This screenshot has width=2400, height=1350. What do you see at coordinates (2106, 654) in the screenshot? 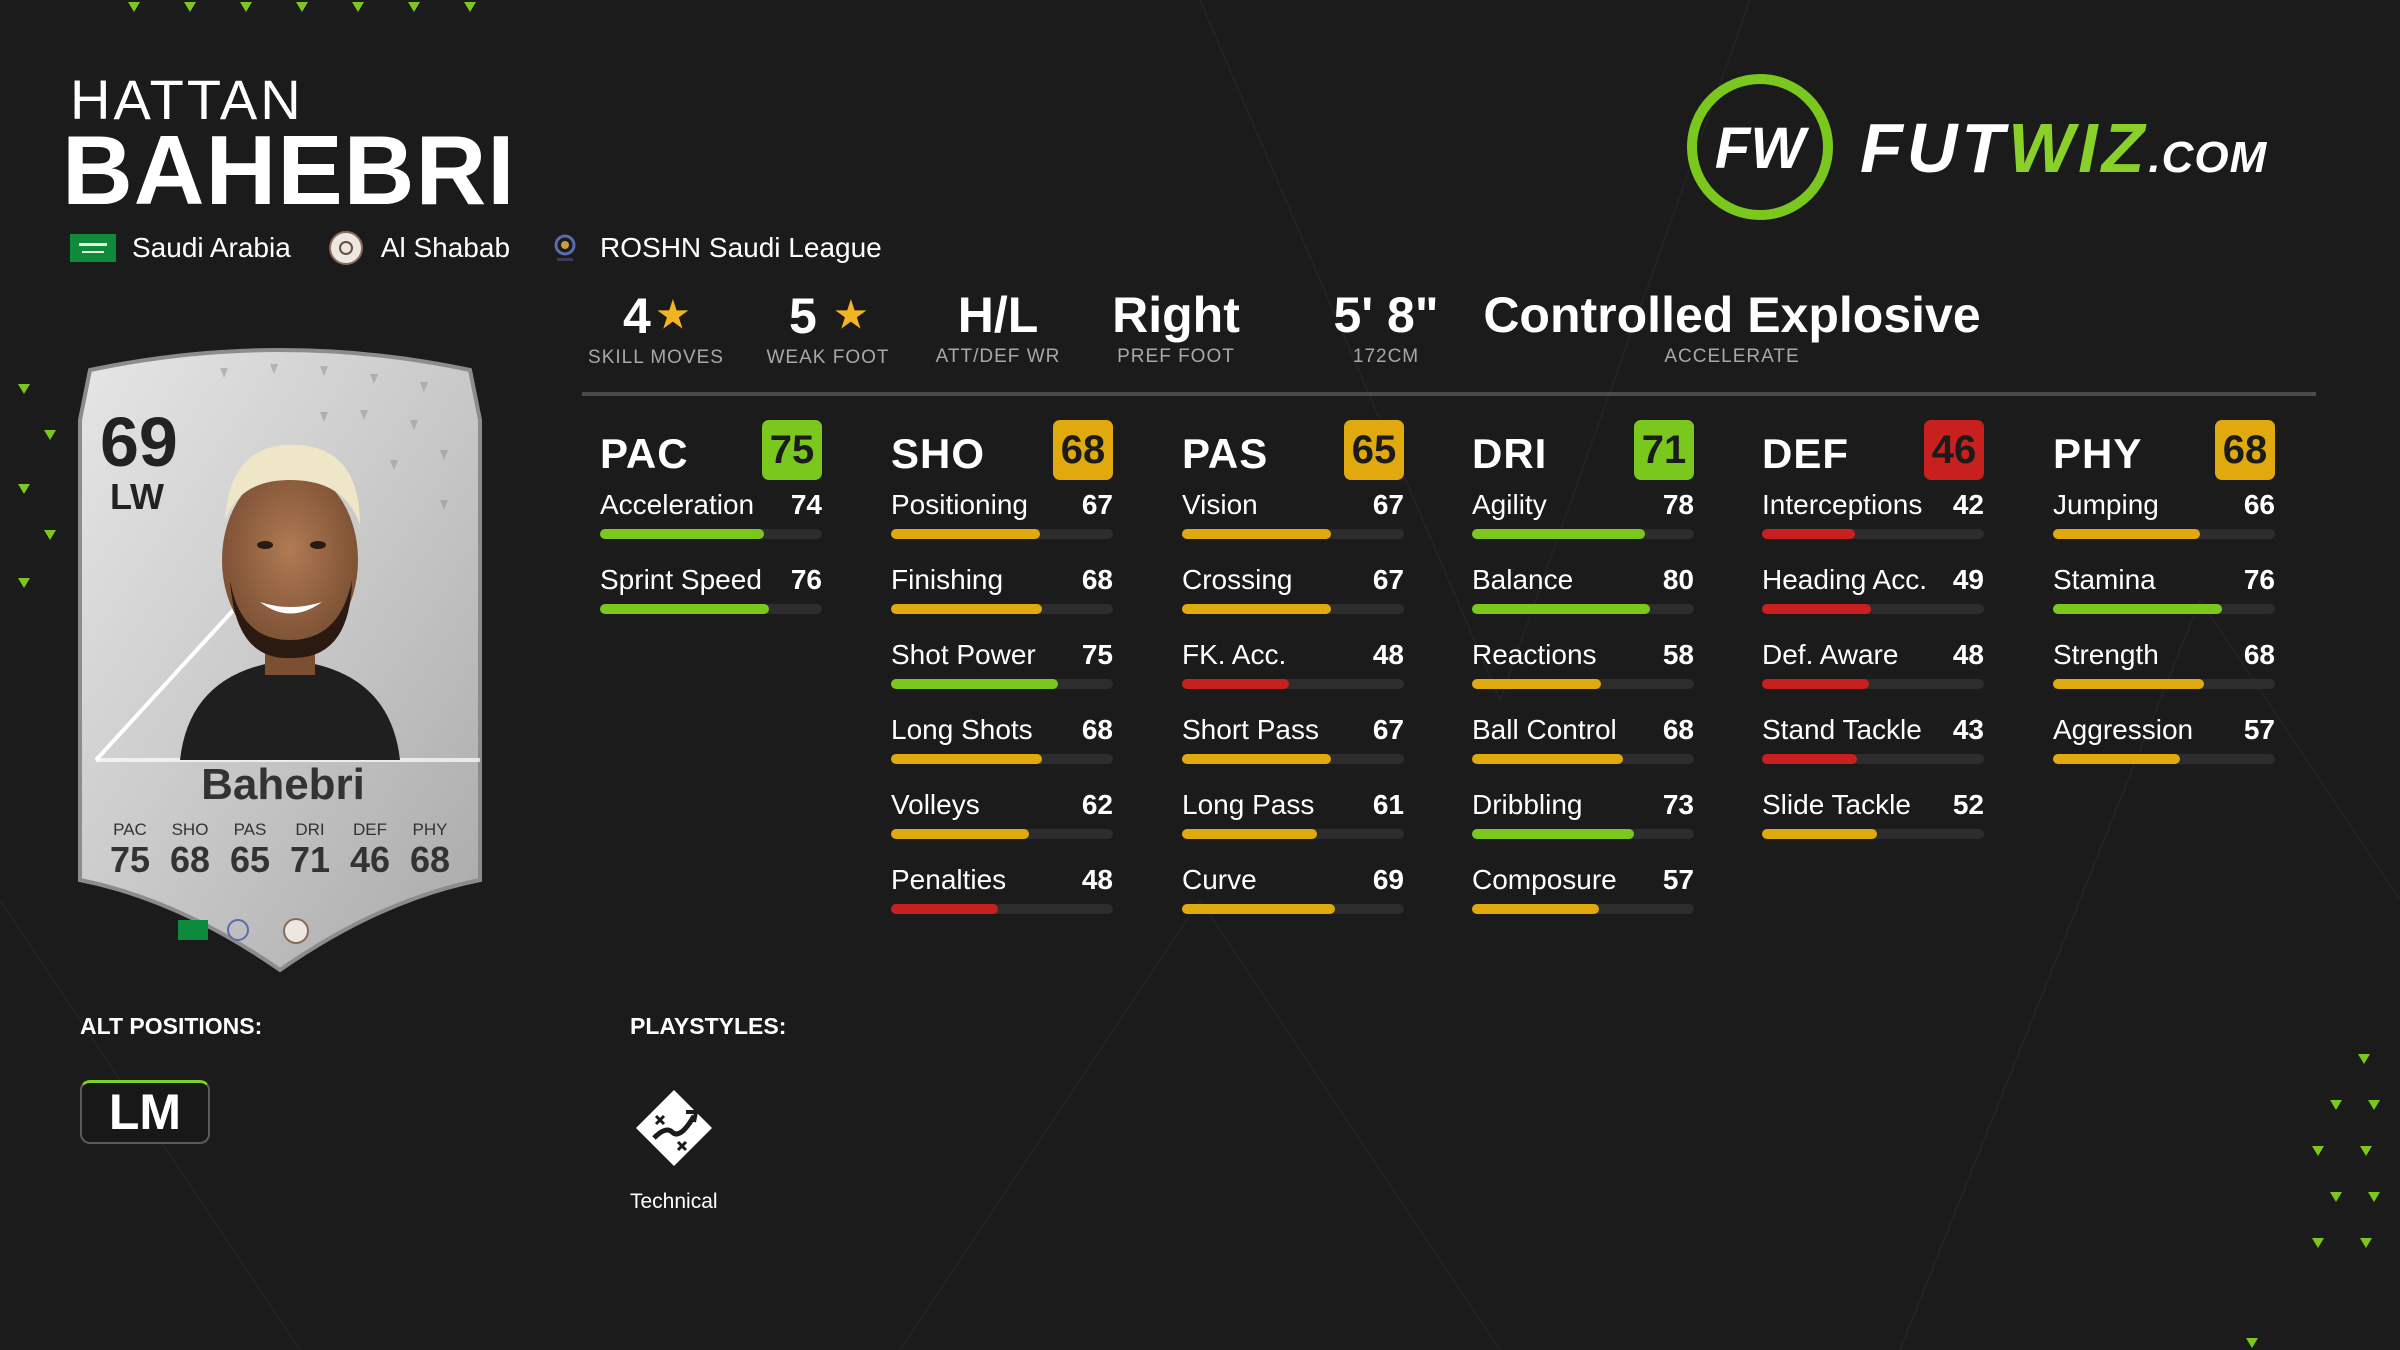
I see `stat-name: Strength` at bounding box center [2106, 654].